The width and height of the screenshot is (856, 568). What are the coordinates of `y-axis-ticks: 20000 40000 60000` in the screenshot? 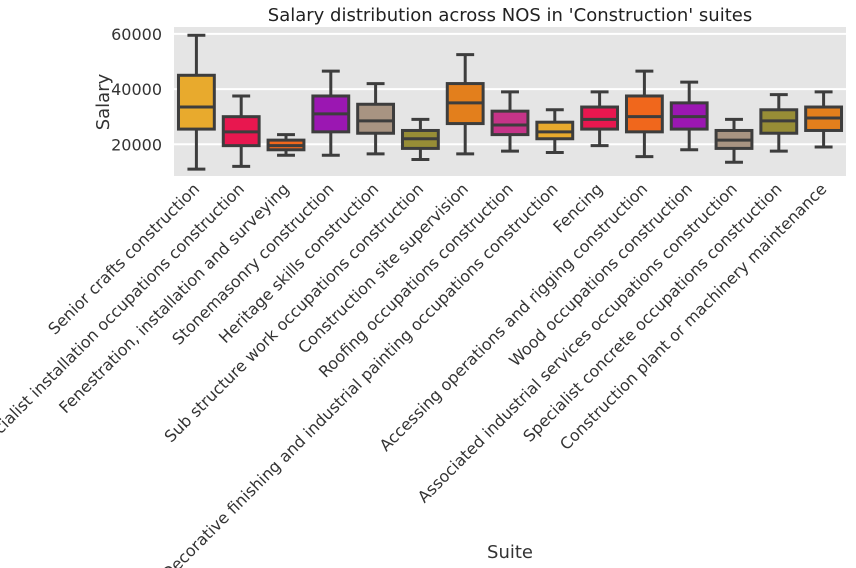 It's located at (136, 89).